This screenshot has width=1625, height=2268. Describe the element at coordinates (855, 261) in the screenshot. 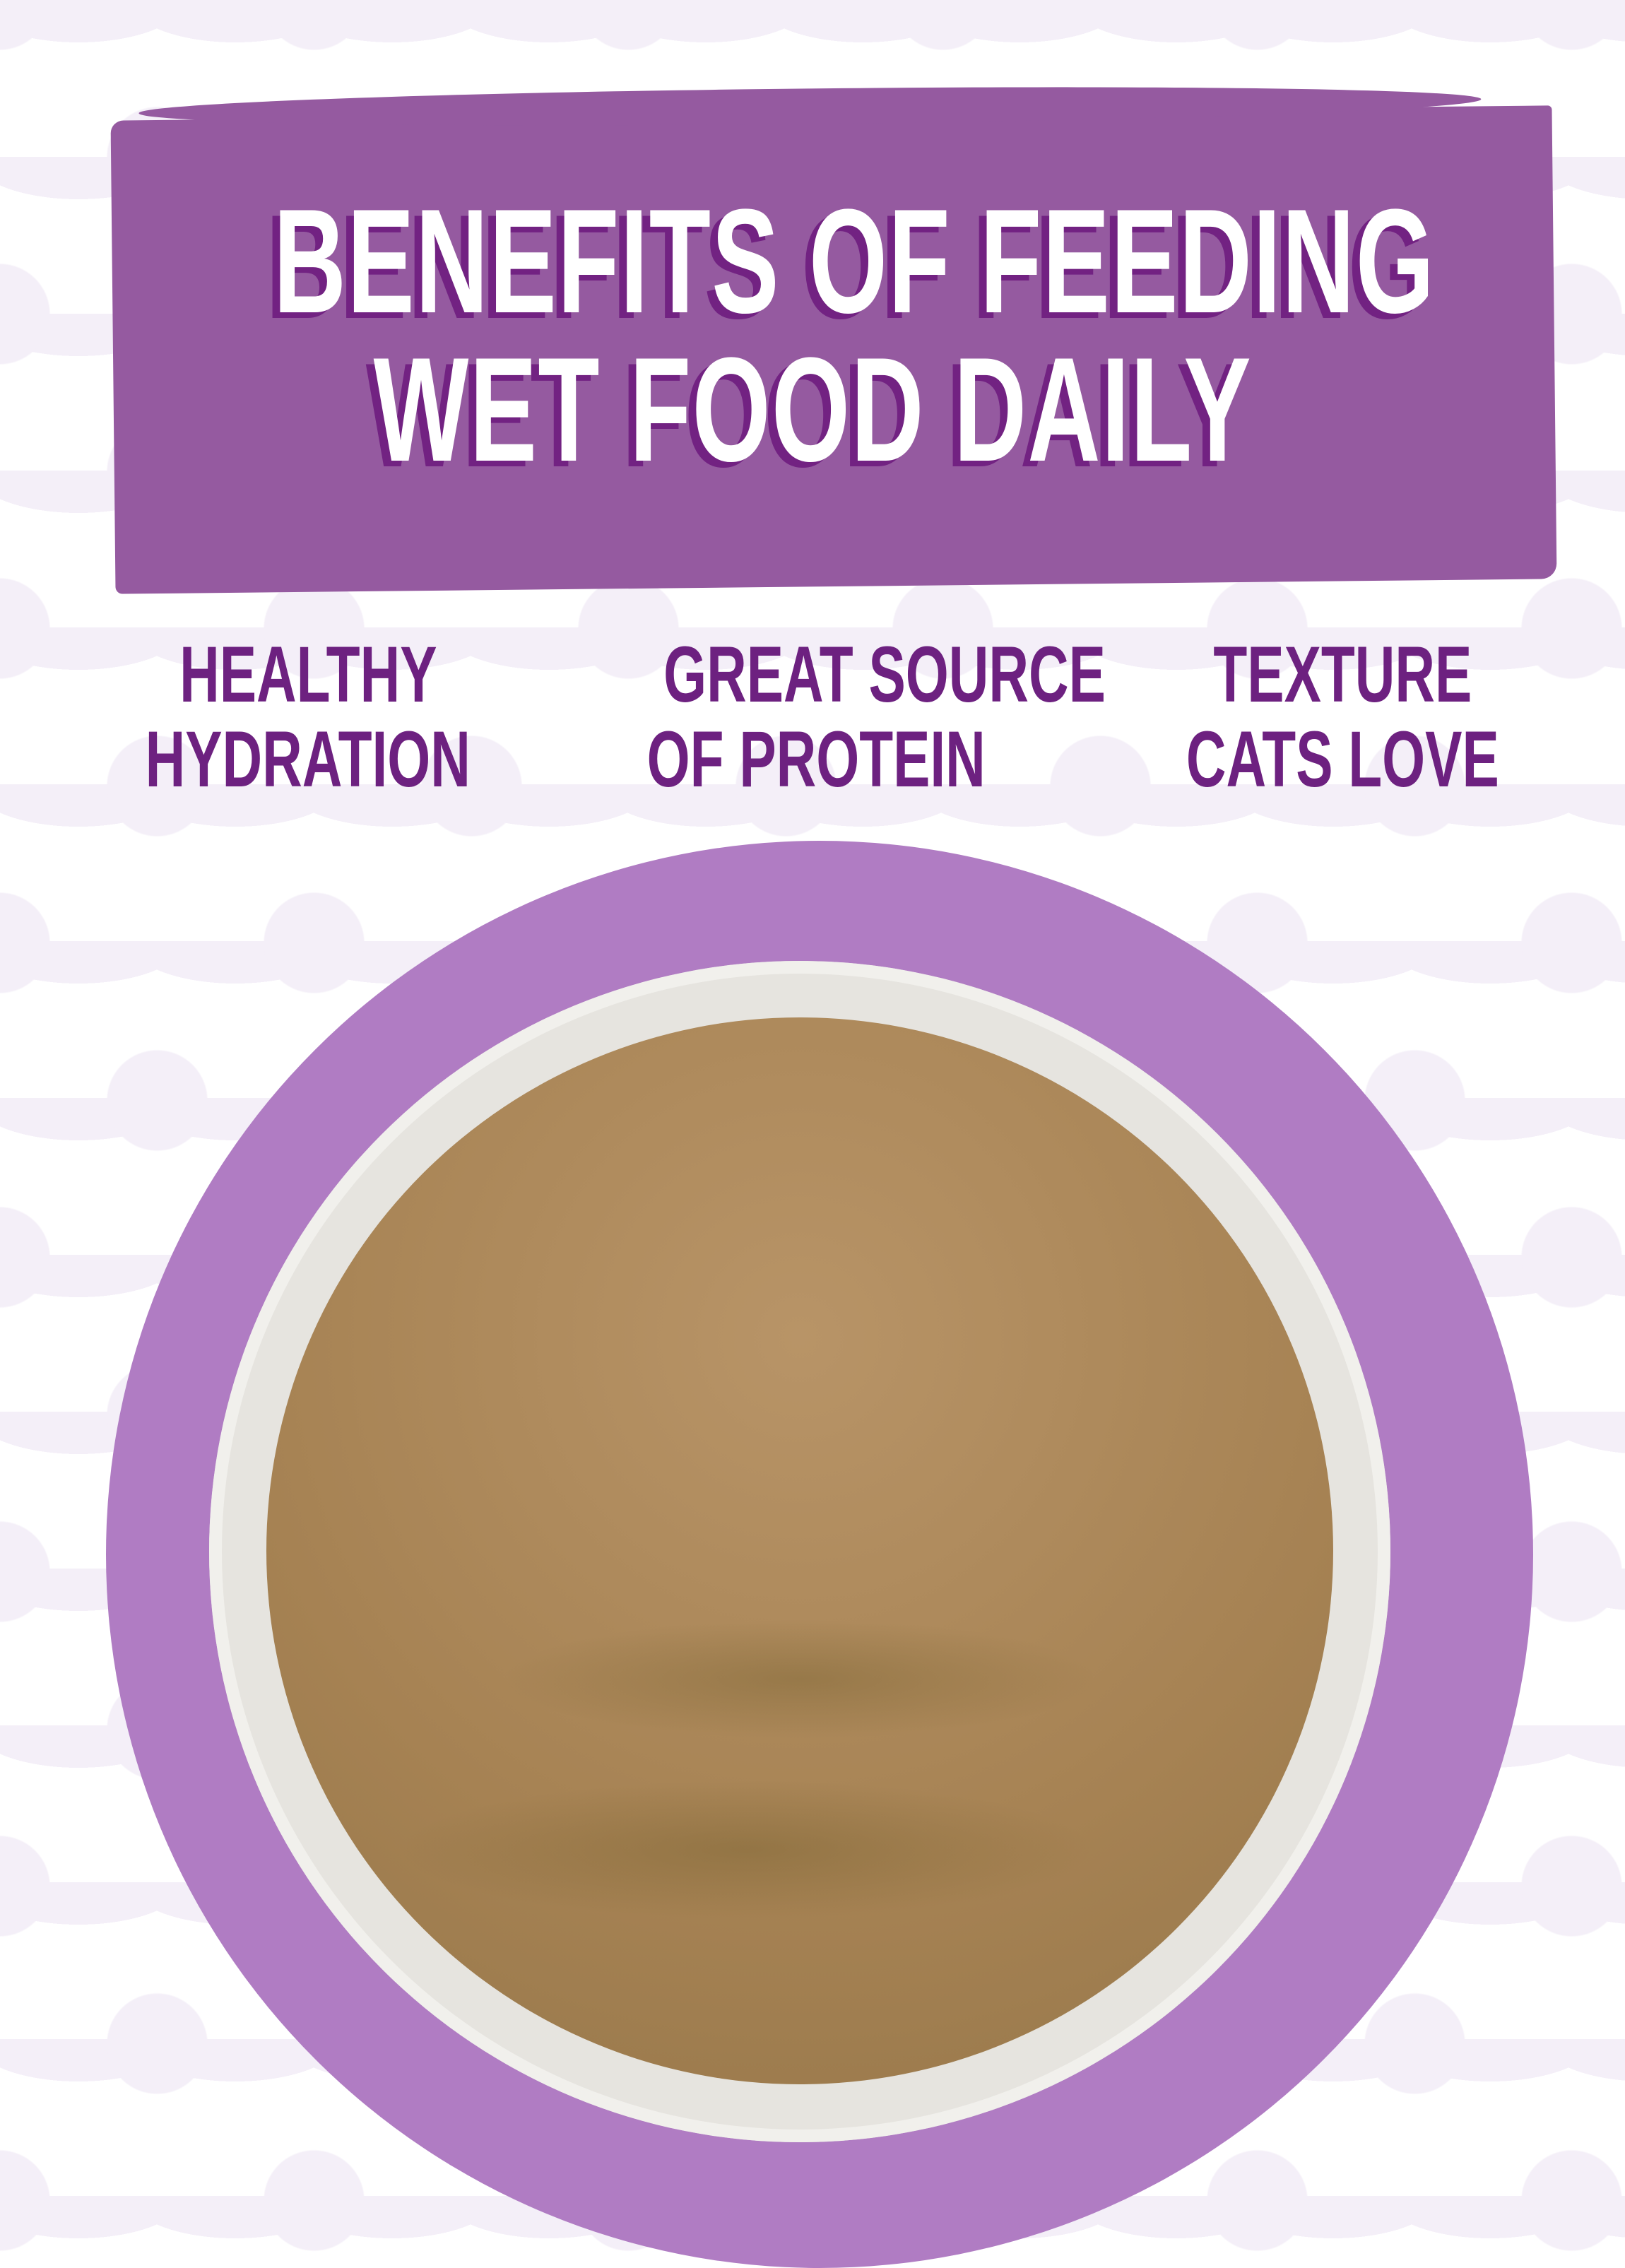

I see `title-text: BENEFITS OF FEEDING` at that location.